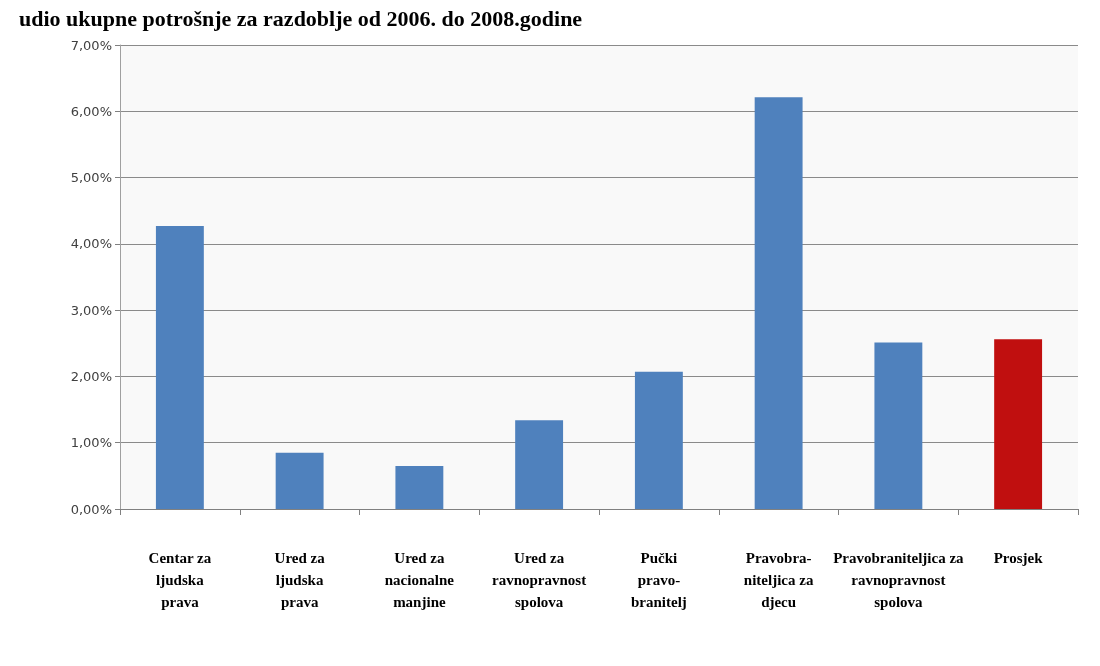  Describe the element at coordinates (91, 244) in the screenshot. I see `y-tick-label: 4,00%` at that location.